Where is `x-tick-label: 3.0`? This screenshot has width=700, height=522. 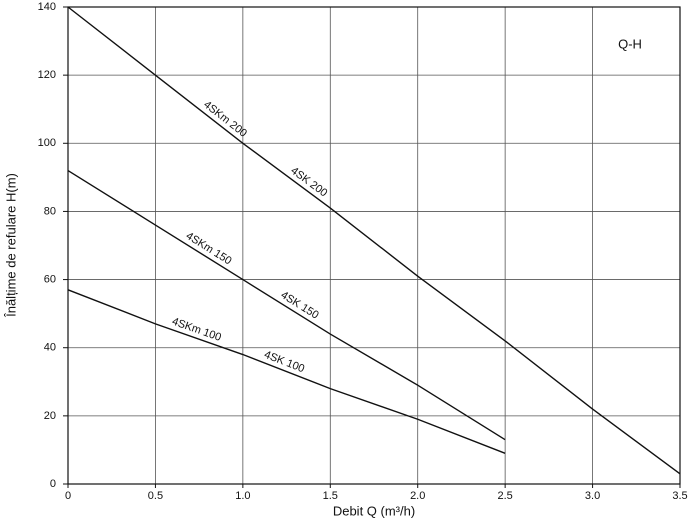 x-tick-label: 3.0 is located at coordinates (592, 496).